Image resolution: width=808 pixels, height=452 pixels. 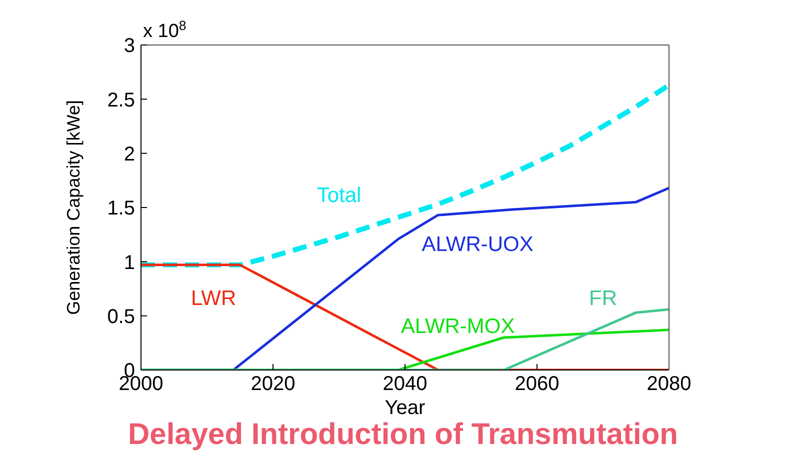 What do you see at coordinates (73, 207) in the screenshot?
I see `y-axis-title: Generation Capacity [kWe]` at bounding box center [73, 207].